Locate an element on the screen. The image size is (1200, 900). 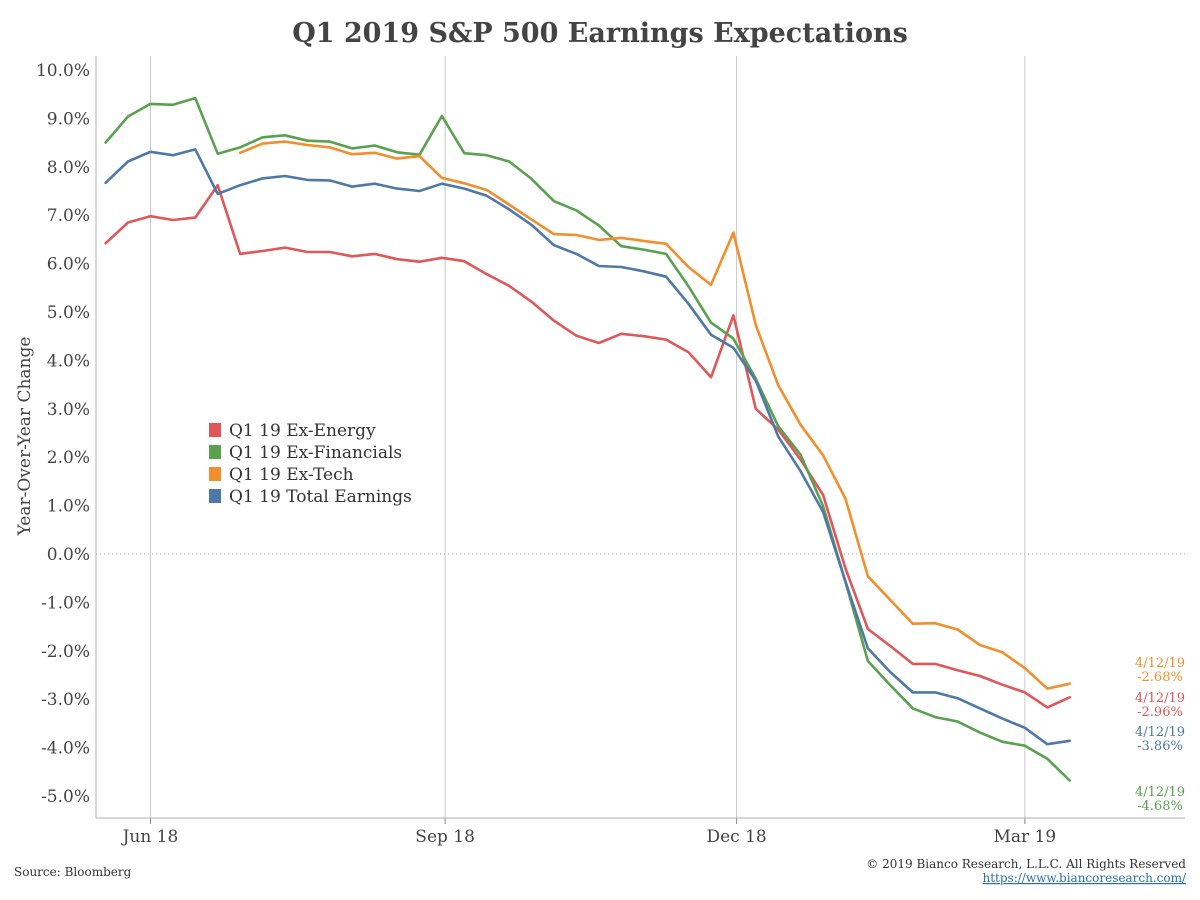
y-tick-label: 5.0% is located at coordinates (68, 313).